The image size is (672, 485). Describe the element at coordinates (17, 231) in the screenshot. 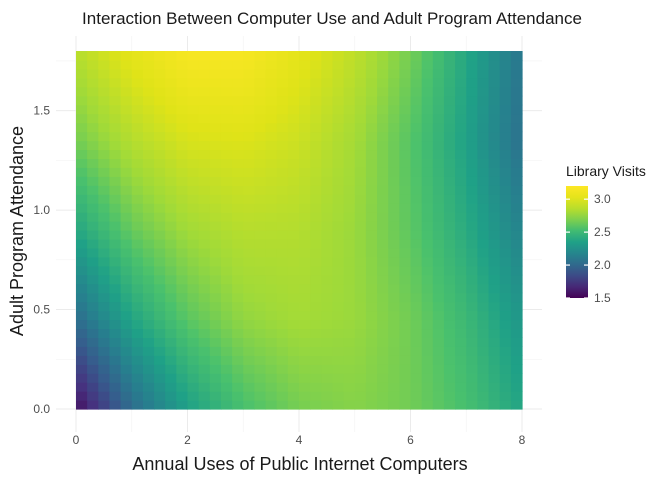

I see `y-axis-label: Adult Program Attendance` at that location.